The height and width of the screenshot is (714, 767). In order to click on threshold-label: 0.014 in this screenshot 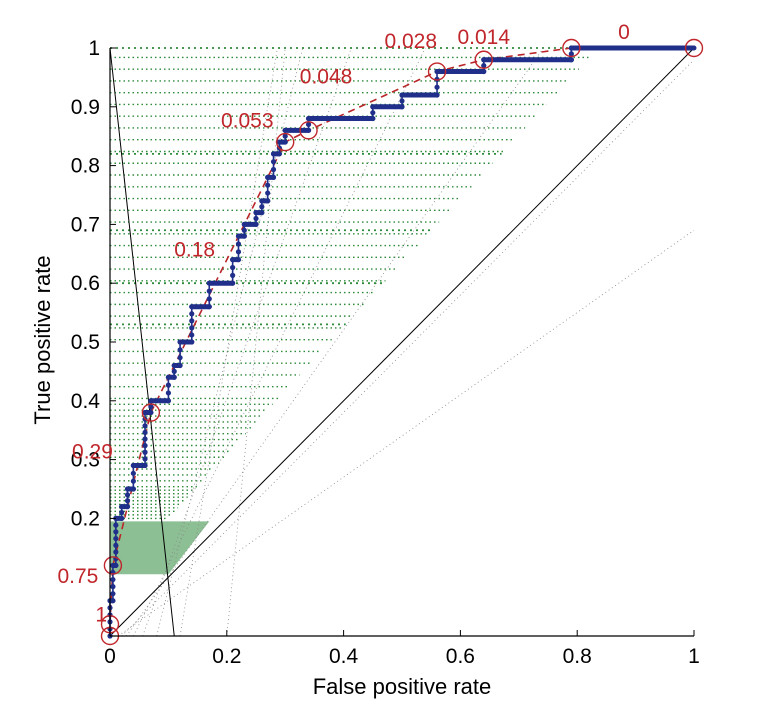, I will do `click(483, 37)`.